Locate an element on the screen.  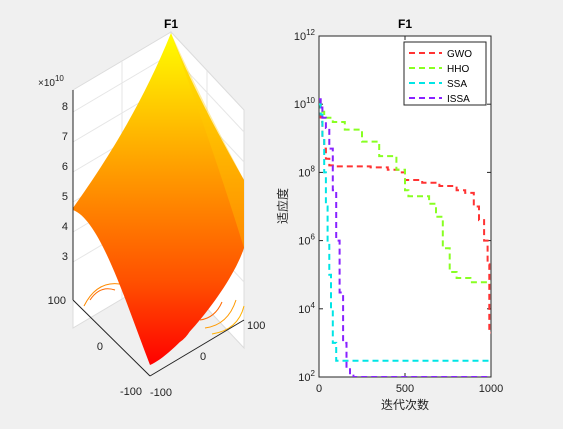
surface-exponent-power: 10 is located at coordinates (59, 78).